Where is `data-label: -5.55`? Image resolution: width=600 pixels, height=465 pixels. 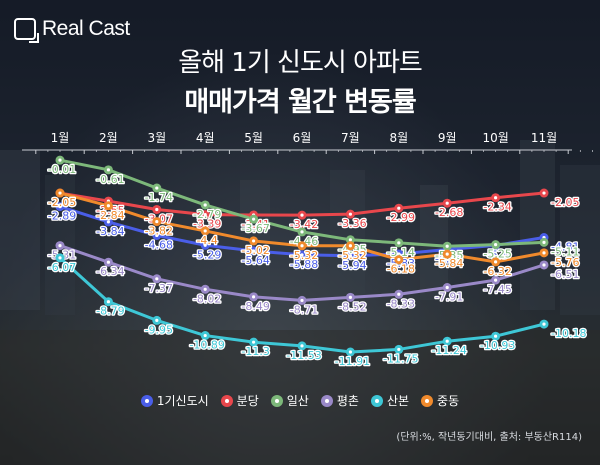
data-label: -5.55 is located at coordinates (449, 258).